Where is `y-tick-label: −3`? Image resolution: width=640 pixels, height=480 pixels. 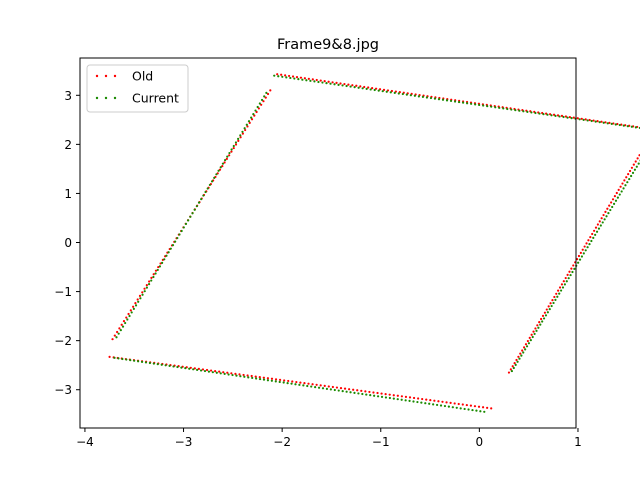 y-tick-label: −3 is located at coordinates (63, 390).